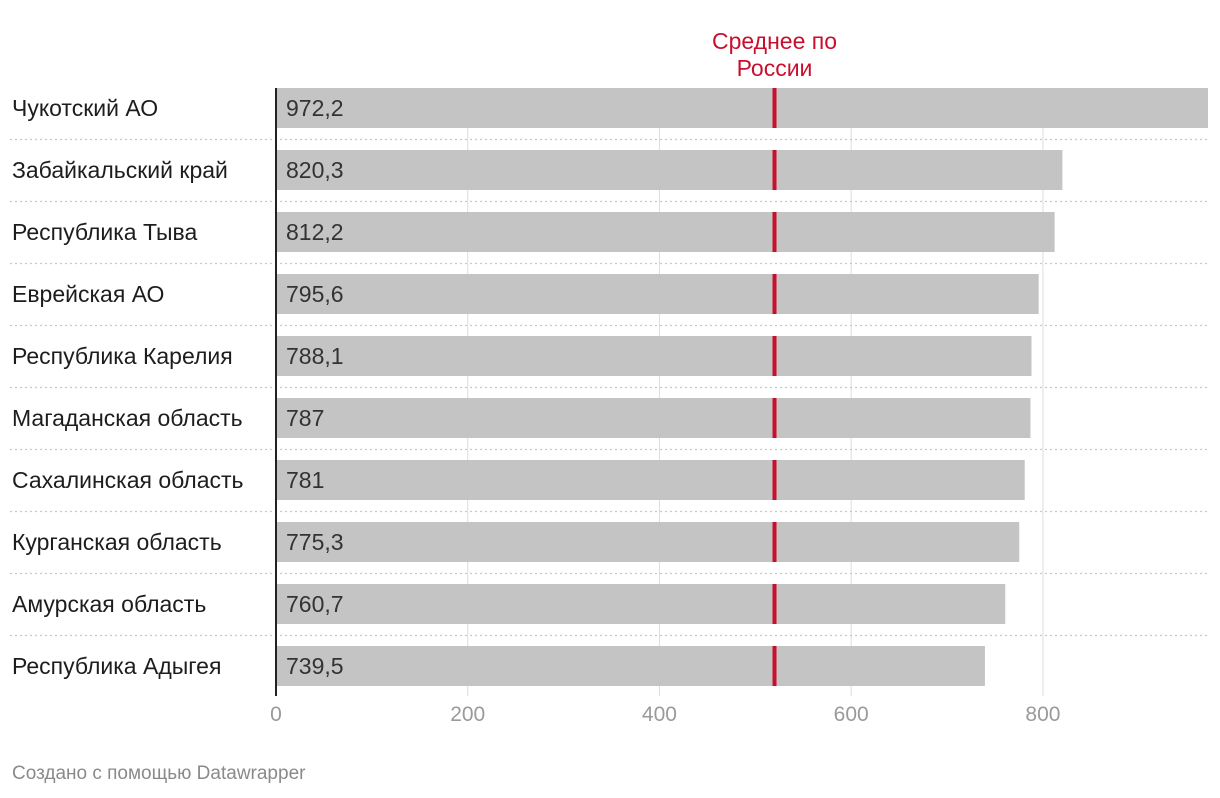  Describe the element at coordinates (315, 542) in the screenshot. I see `value-label: 775,3` at that location.